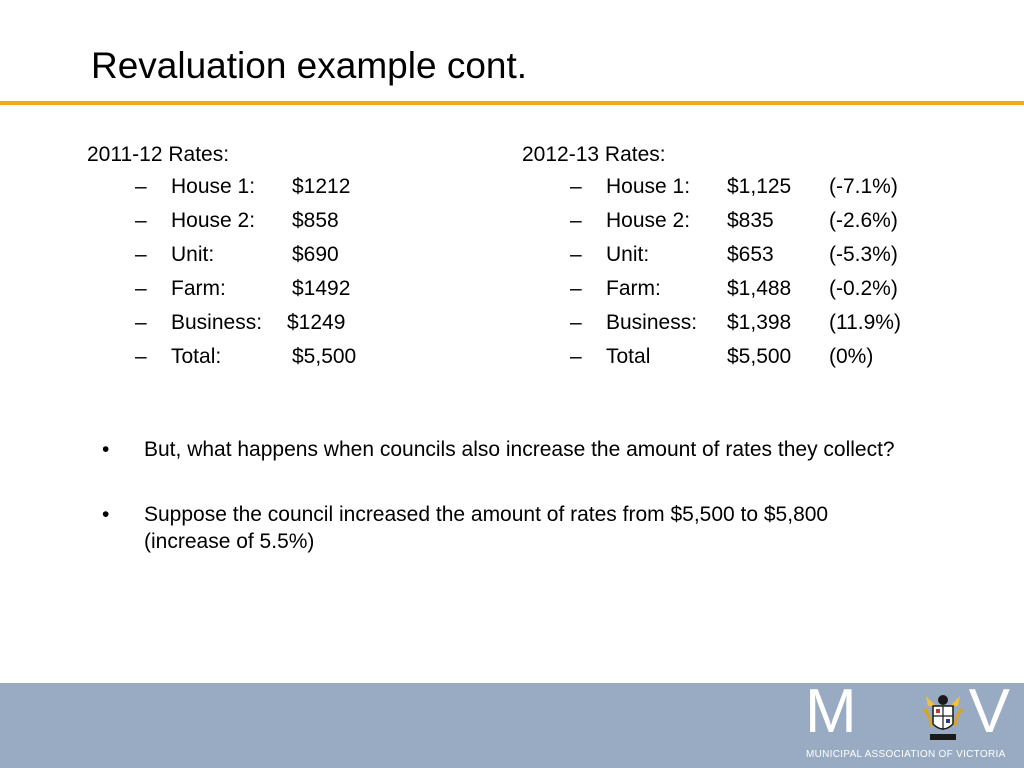 The width and height of the screenshot is (1024, 768). What do you see at coordinates (750, 220) in the screenshot?
I see `rate-amount: $835` at bounding box center [750, 220].